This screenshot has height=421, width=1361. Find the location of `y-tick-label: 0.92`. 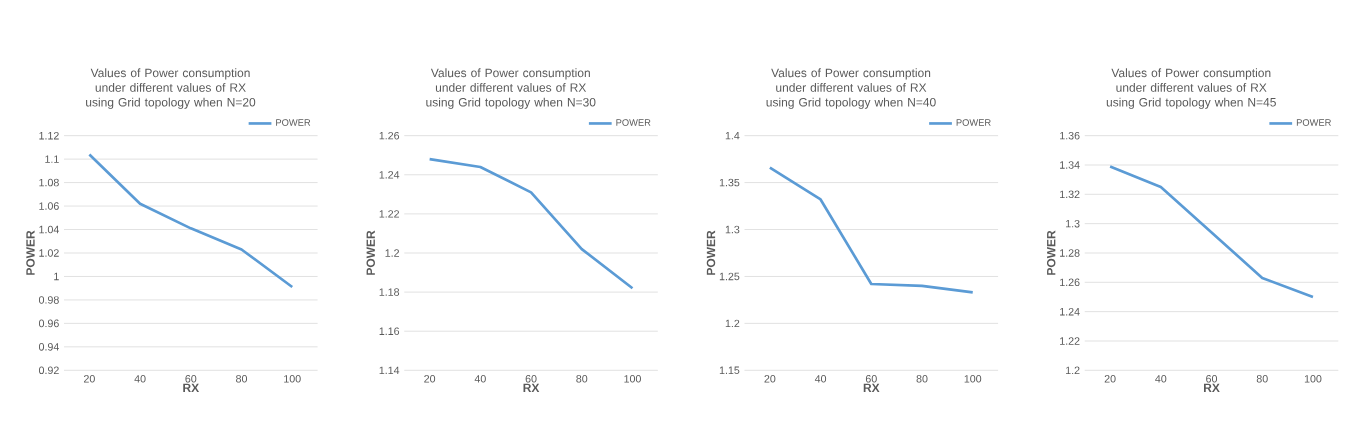

y-tick-label: 0.92 is located at coordinates (48, 370).